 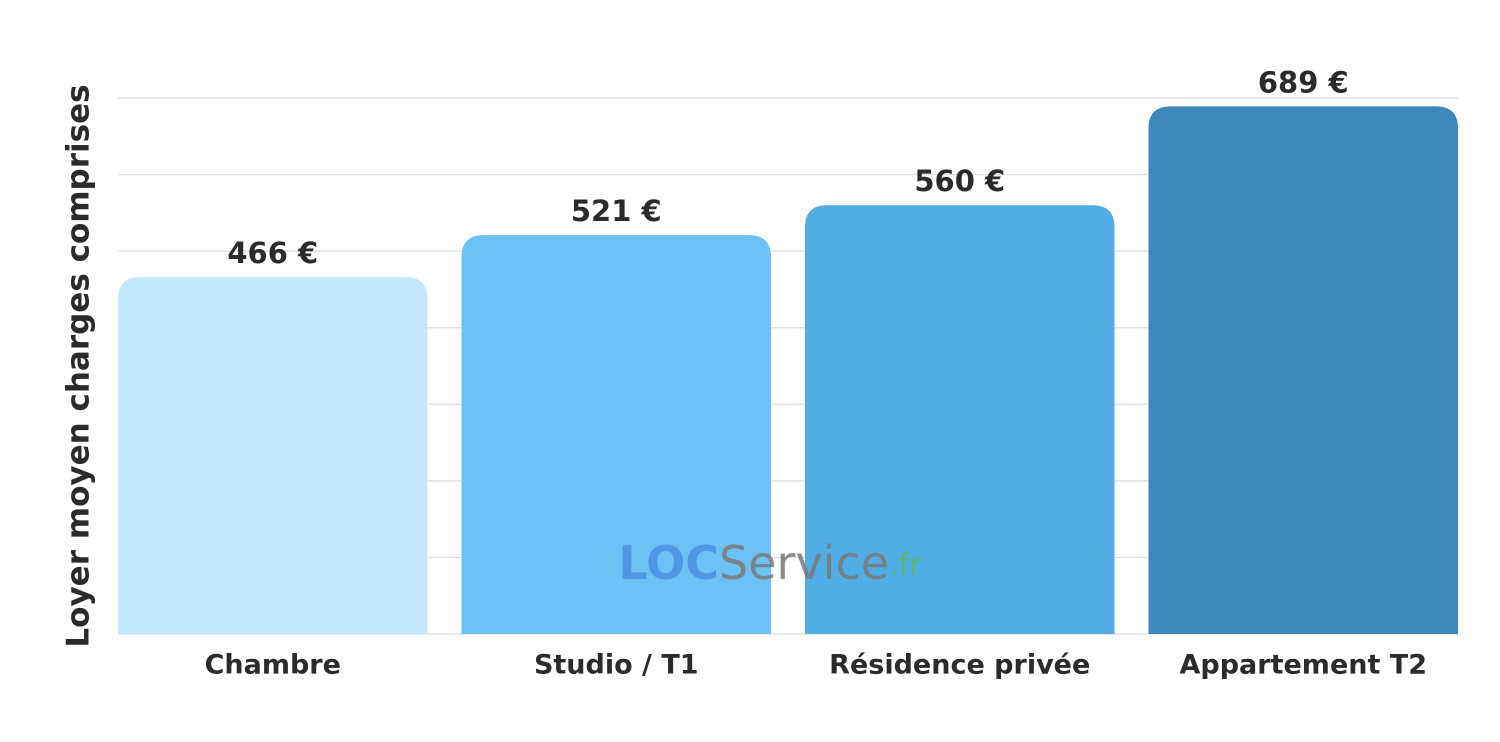 What do you see at coordinates (616, 211) in the screenshot?
I see `value-label: 521 €` at bounding box center [616, 211].